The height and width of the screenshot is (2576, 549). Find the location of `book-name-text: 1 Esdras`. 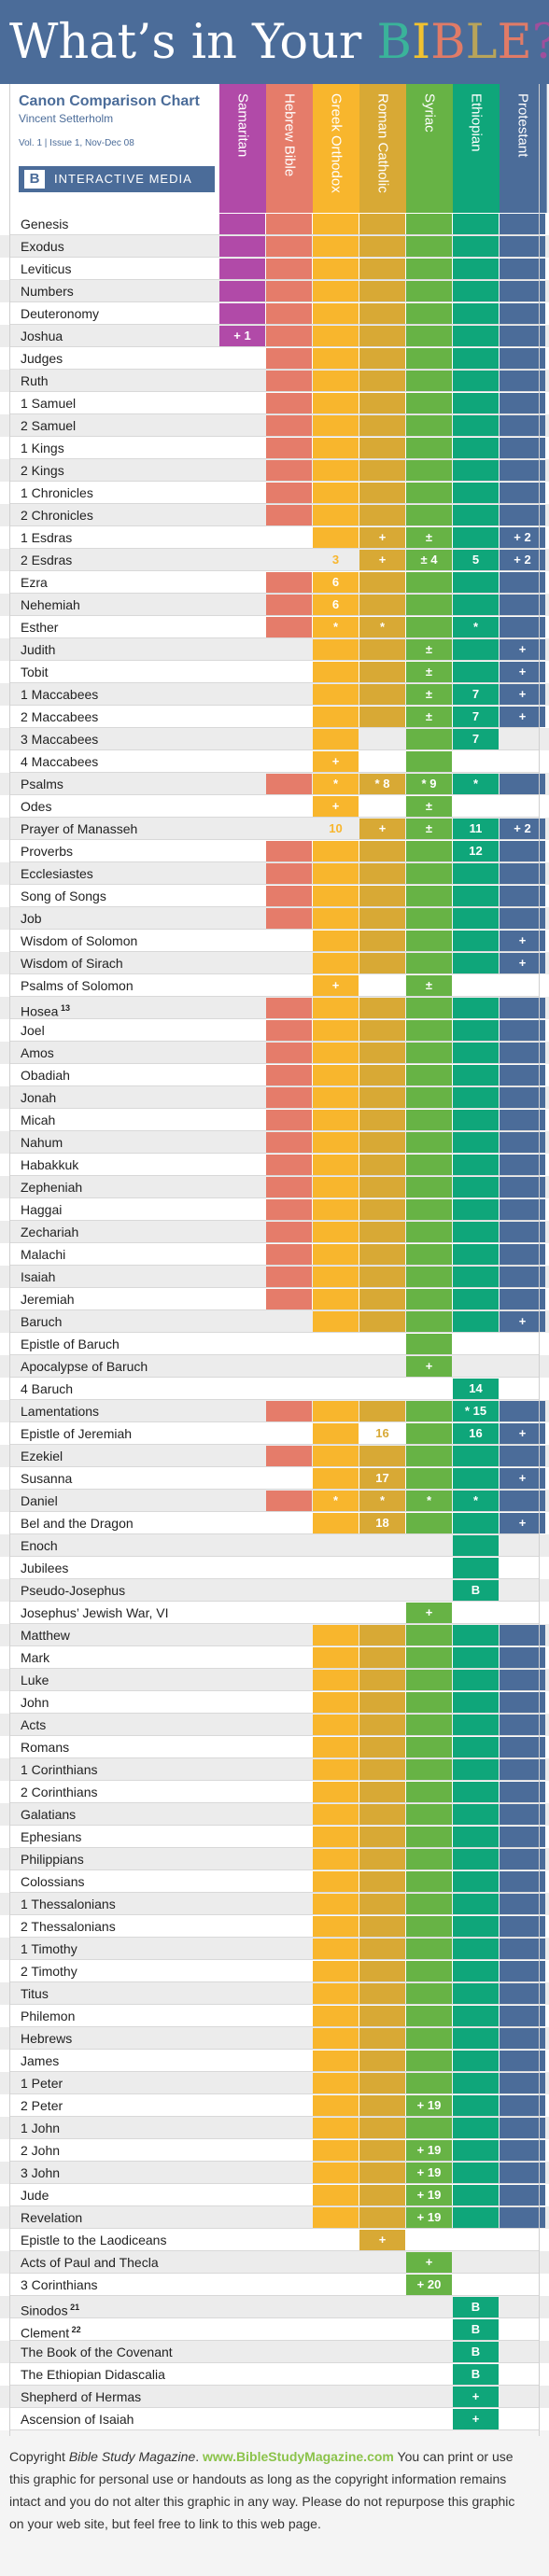

book-name-text: 1 Esdras is located at coordinates (47, 537).